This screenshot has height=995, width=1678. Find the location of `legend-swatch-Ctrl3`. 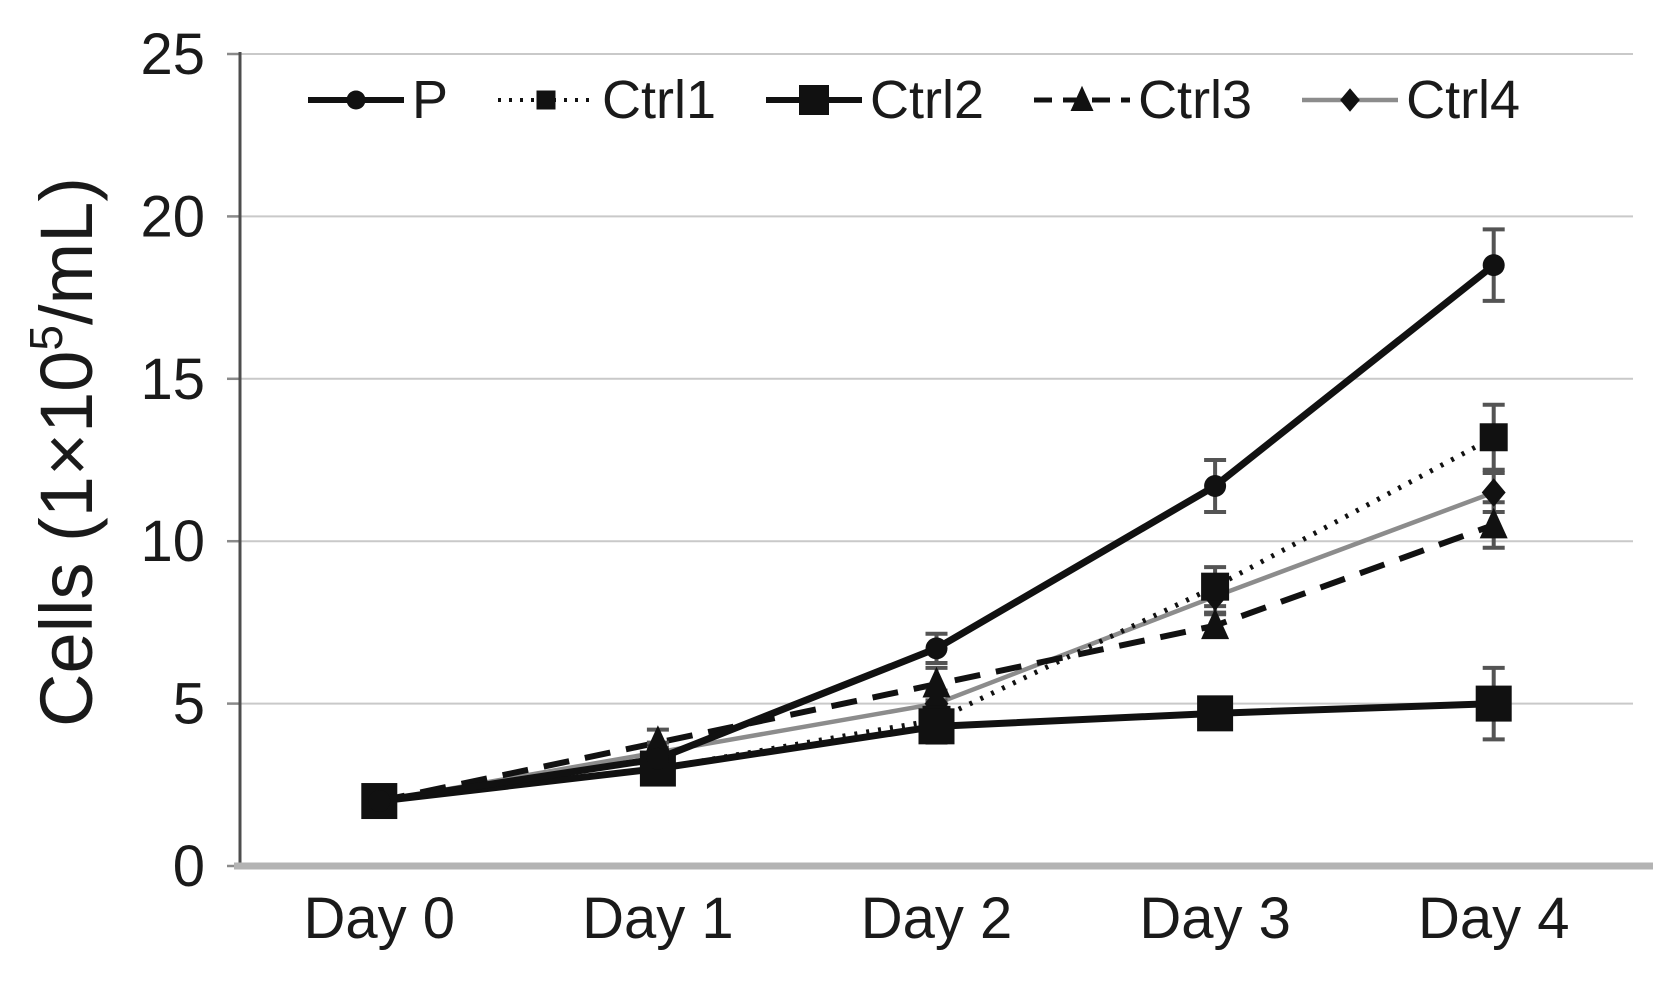

legend-swatch-Ctrl3 is located at coordinates (1082, 98).